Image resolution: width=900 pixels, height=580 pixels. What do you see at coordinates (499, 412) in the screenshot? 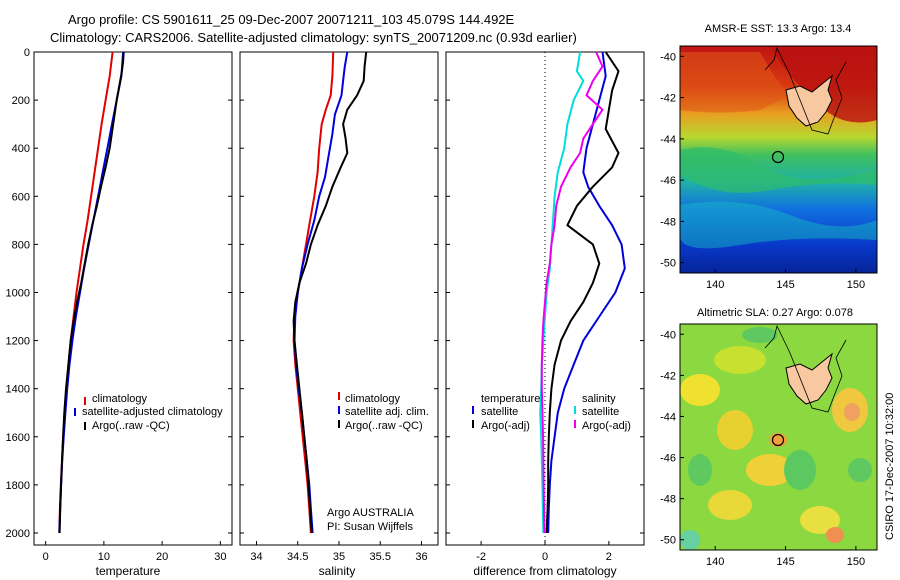
I see `legend-label-temp-satellite: satellite` at bounding box center [499, 412].